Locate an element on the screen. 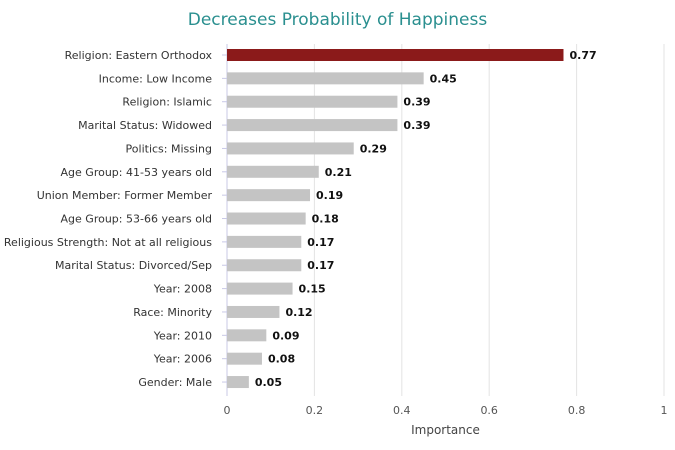 The width and height of the screenshot is (675, 450). x-tick-label: 0.6 is located at coordinates (489, 410).